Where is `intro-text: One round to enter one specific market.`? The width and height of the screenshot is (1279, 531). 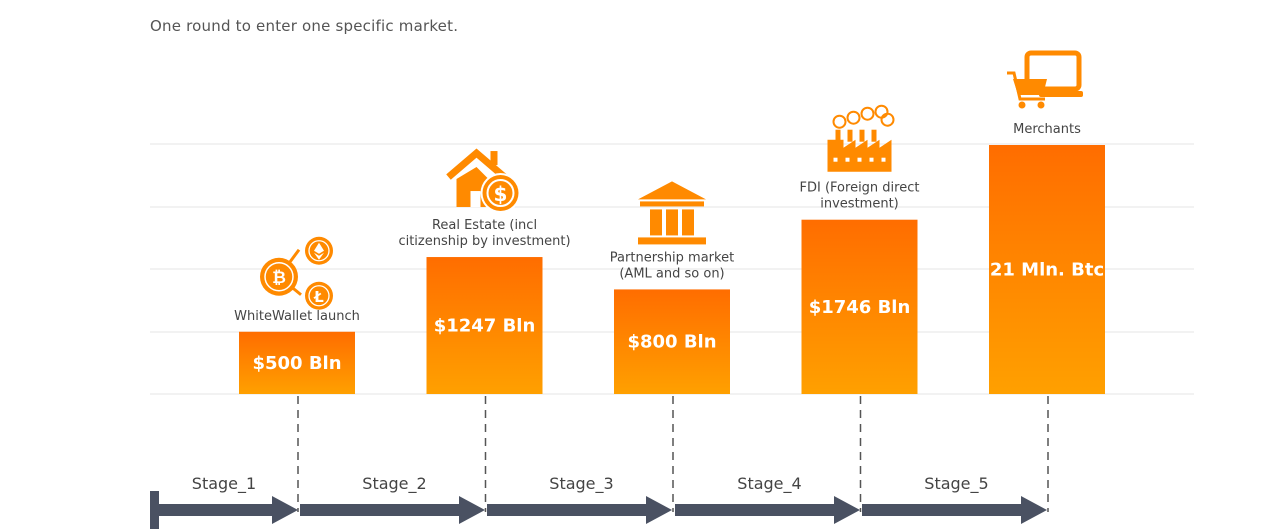 intro-text: One round to enter one specific market. is located at coordinates (304, 26).